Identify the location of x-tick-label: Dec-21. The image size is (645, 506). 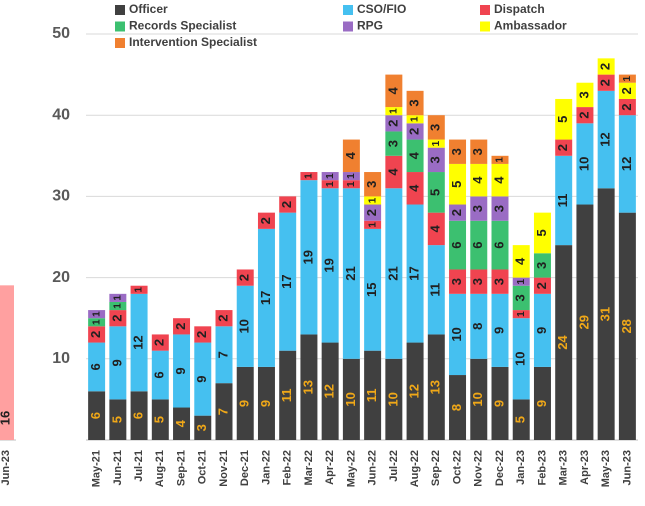
(245, 468).